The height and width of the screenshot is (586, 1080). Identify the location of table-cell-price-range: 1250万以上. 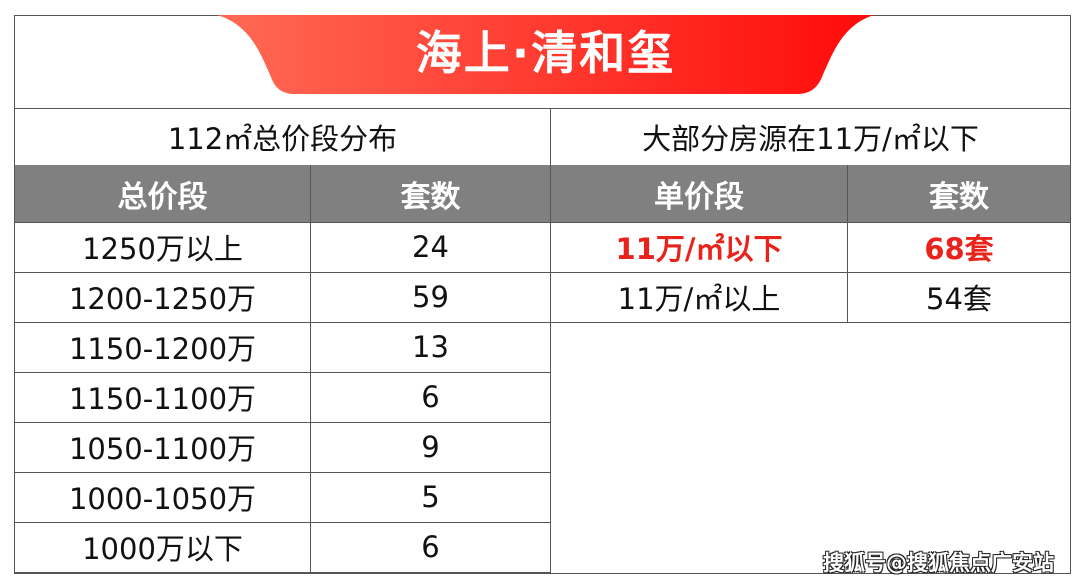
(162, 247).